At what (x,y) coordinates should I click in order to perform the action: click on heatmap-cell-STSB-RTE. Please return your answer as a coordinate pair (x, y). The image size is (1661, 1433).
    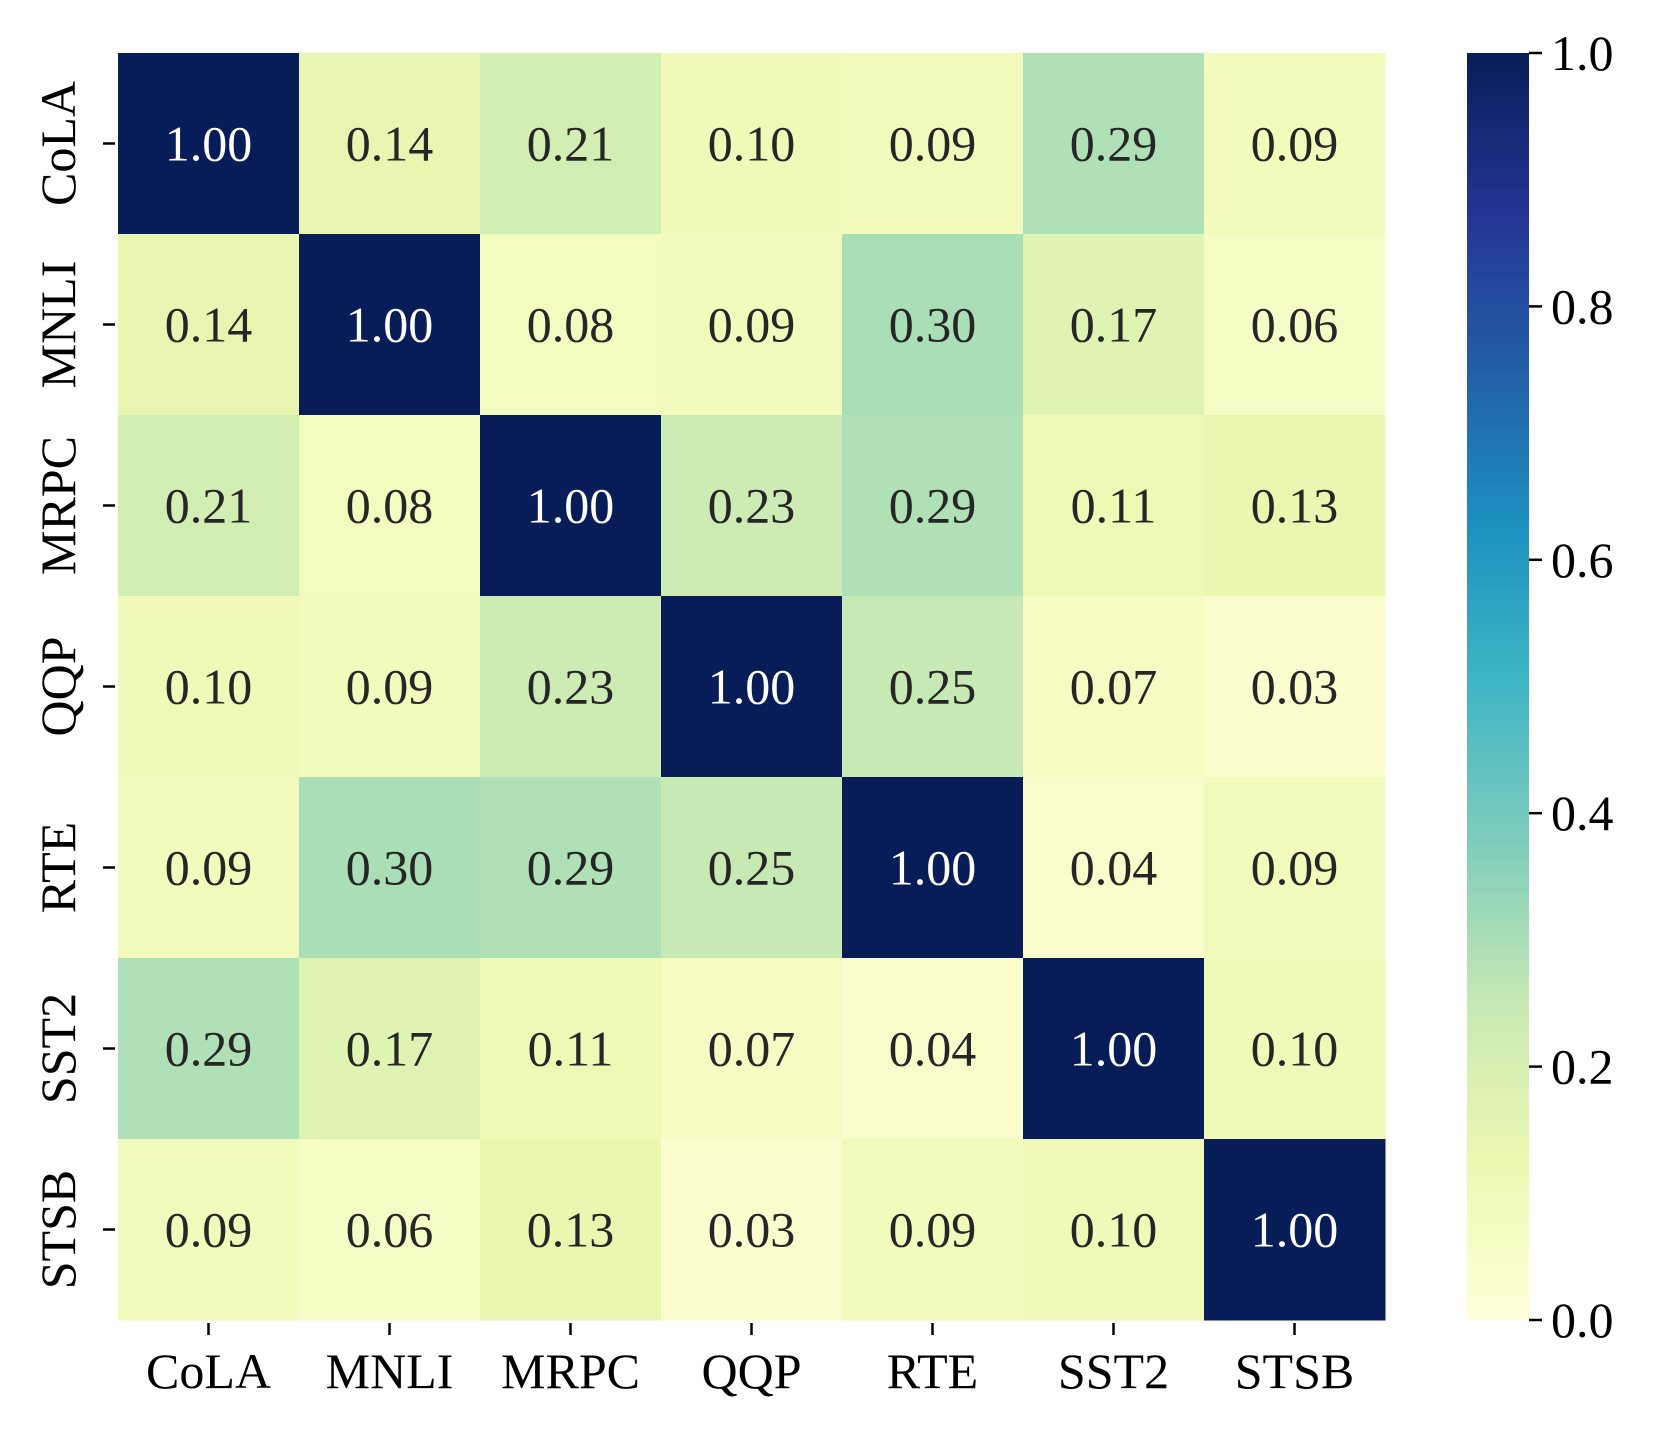
    Looking at the image, I should click on (933, 1230).